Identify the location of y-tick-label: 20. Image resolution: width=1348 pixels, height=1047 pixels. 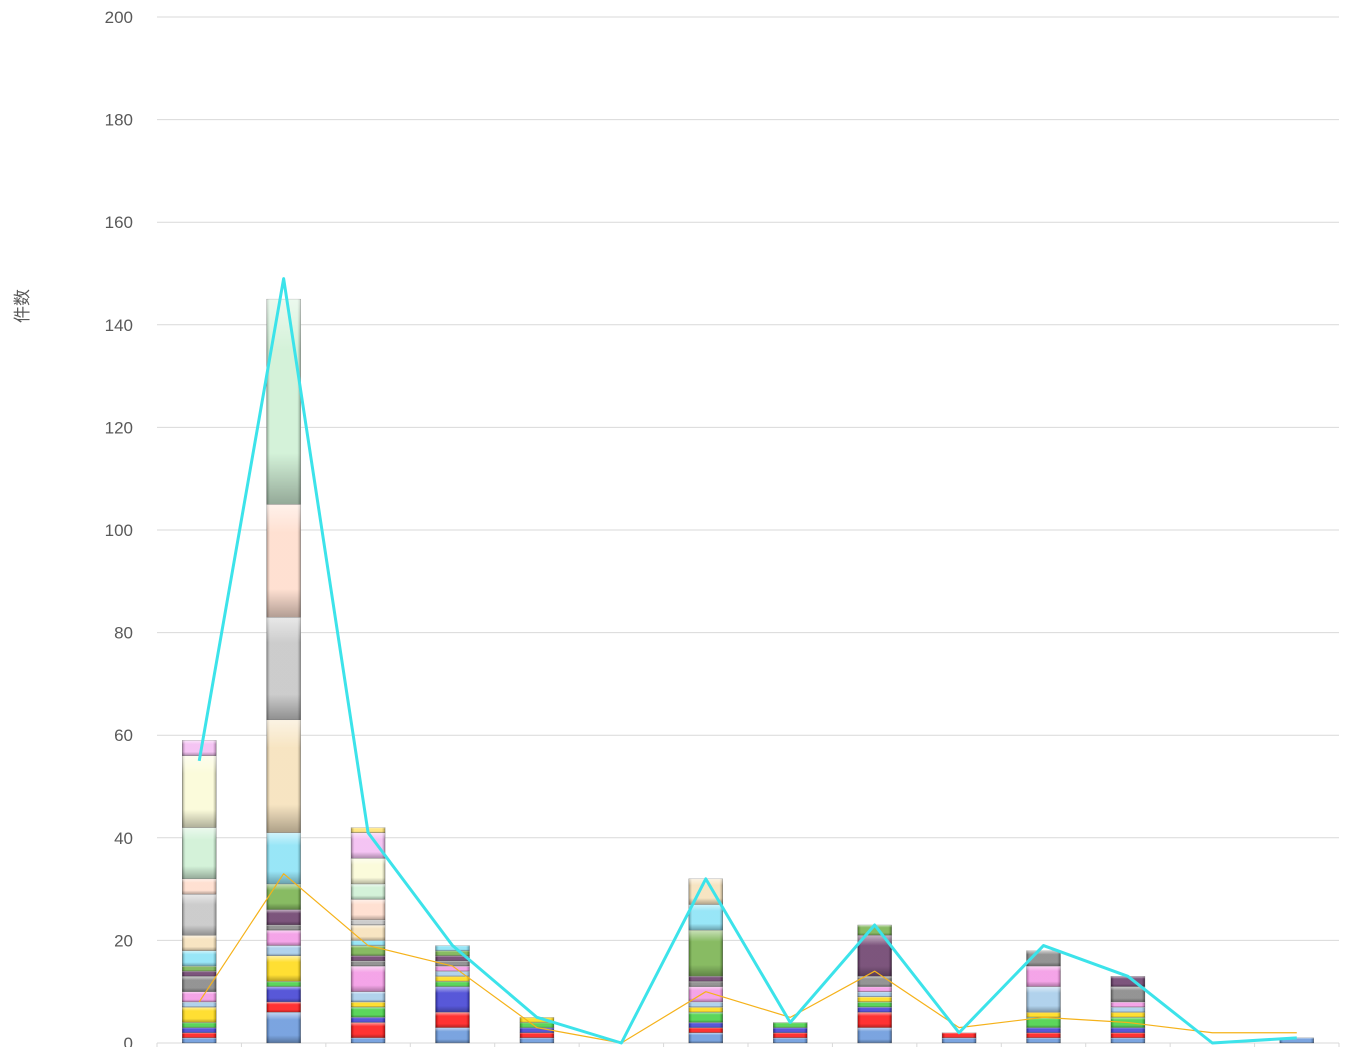
(123, 940).